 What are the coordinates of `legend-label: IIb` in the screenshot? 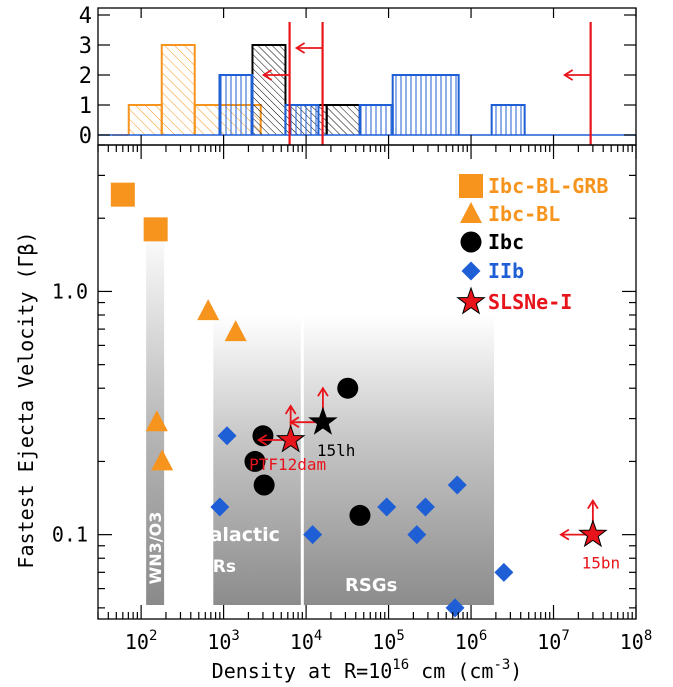 It's located at (506, 271).